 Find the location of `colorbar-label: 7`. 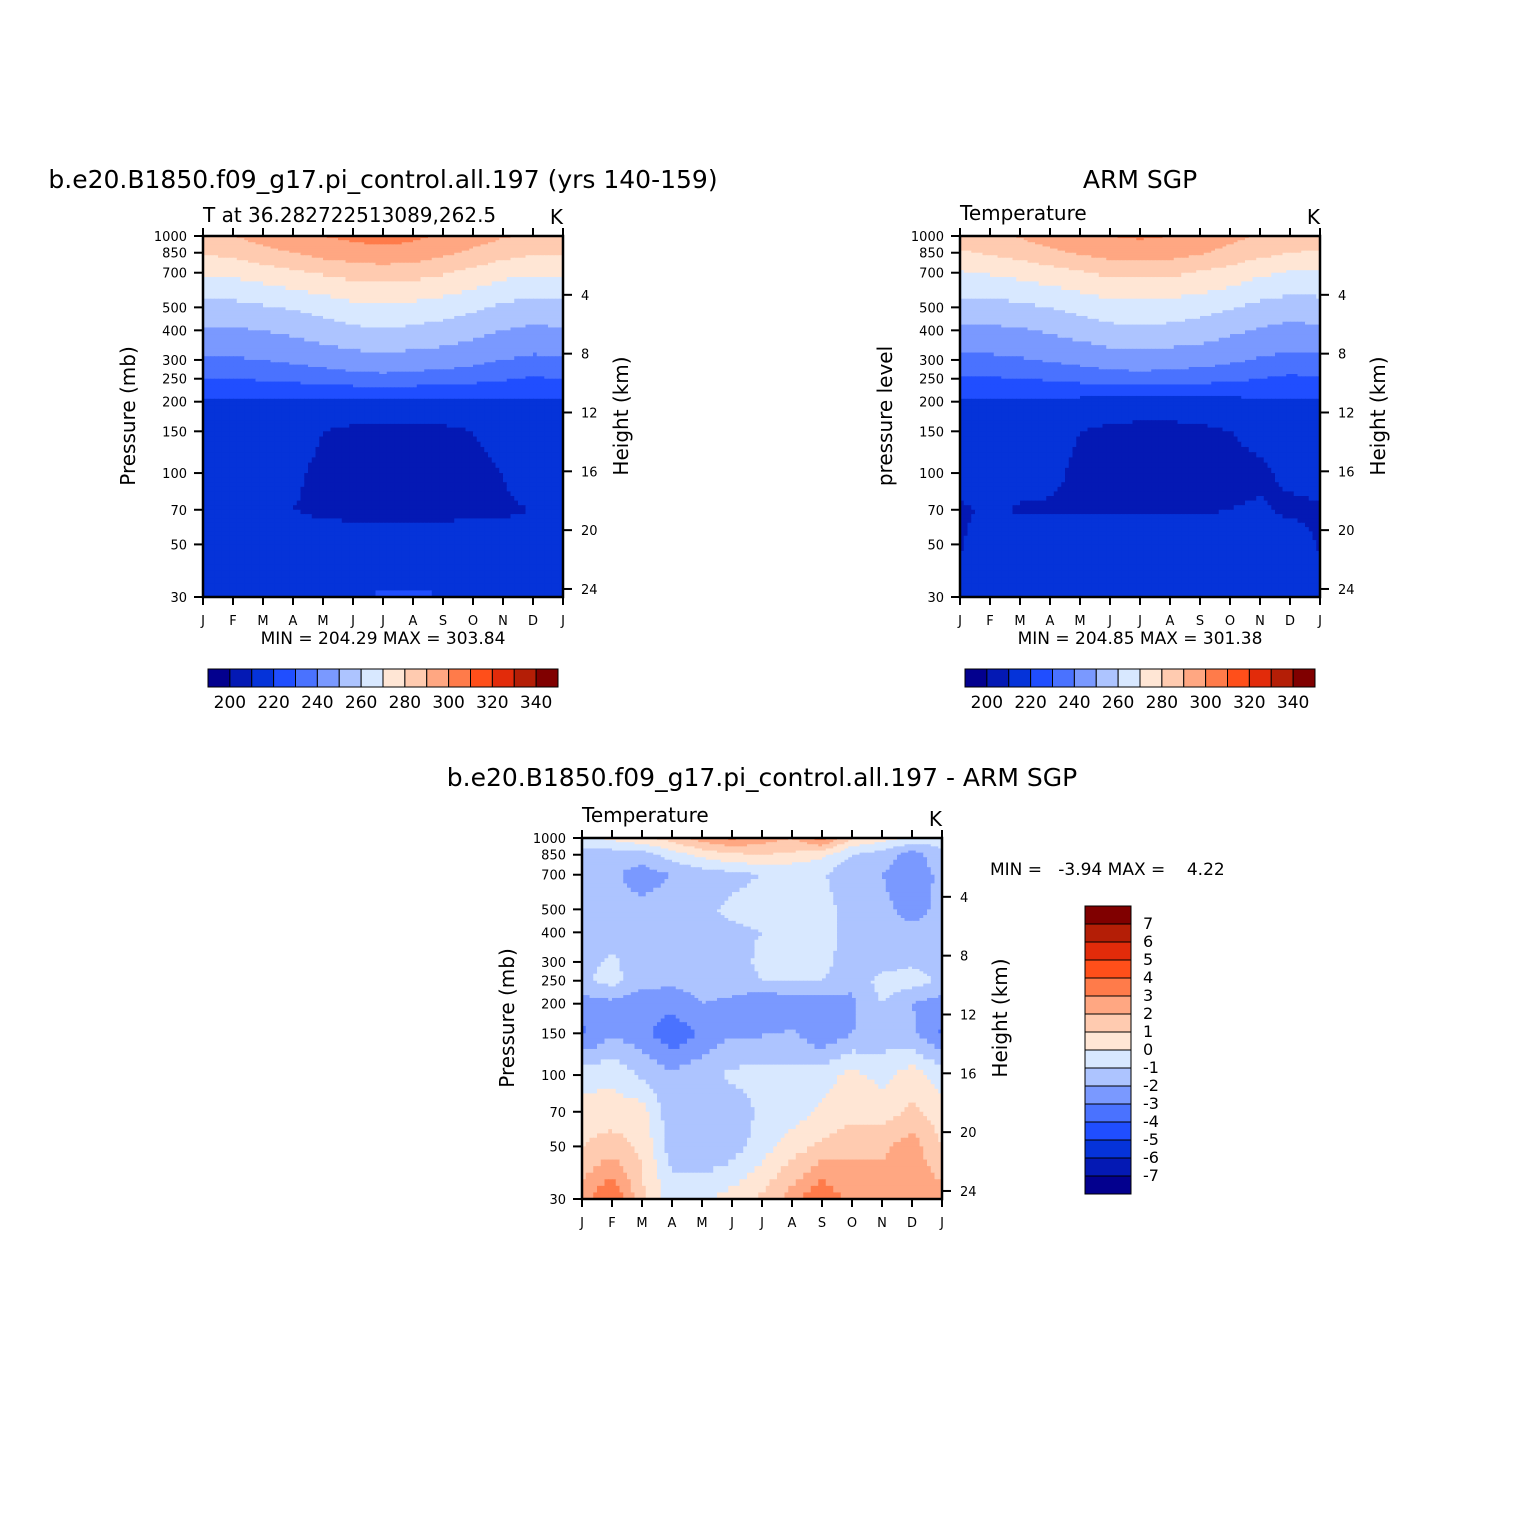

colorbar-label: 7 is located at coordinates (1148, 923).